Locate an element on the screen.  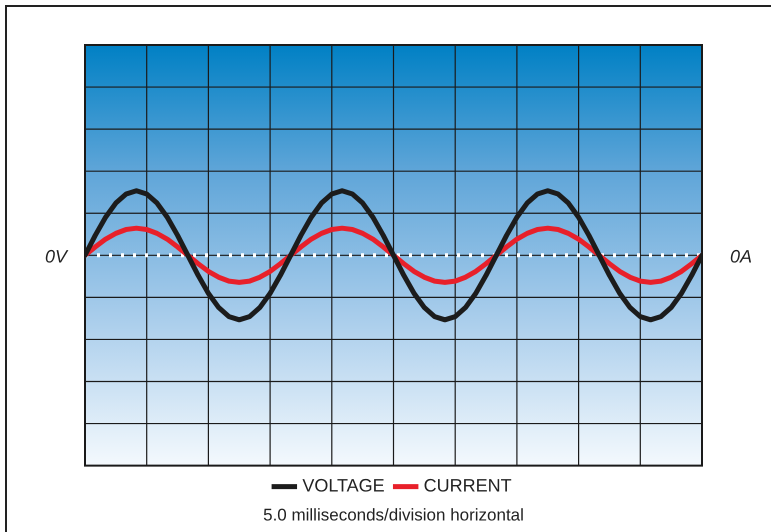
ref-line-label: 0V is located at coordinates (56, 256).